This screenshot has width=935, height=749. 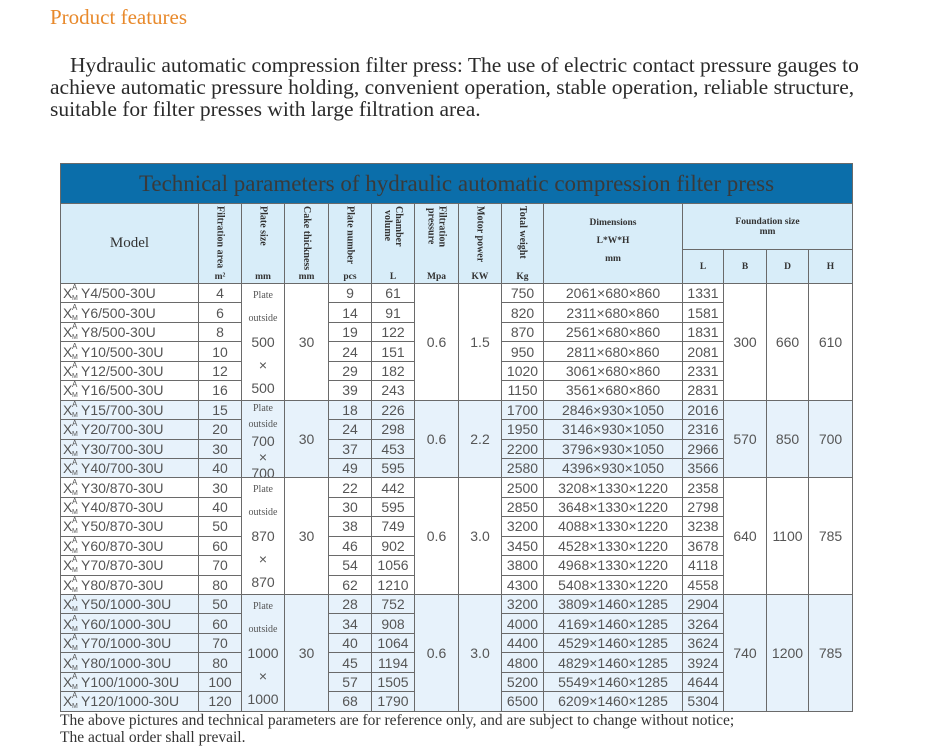 I want to click on filtration-area-cell: 80, so click(x=220, y=585).